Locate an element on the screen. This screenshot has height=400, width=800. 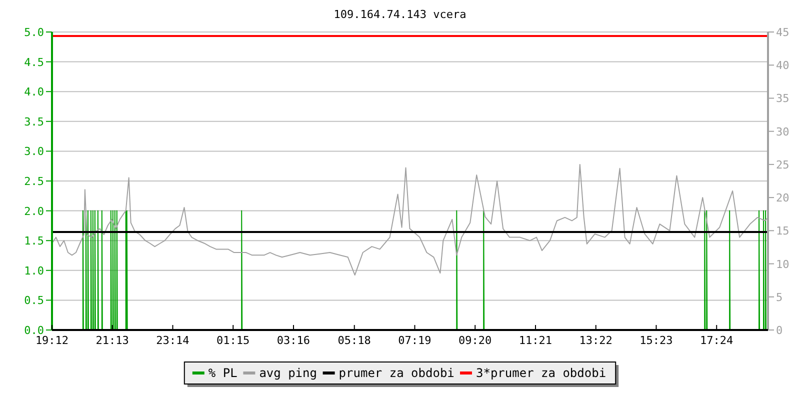
y-tick-label: 3.5 is located at coordinates (34, 121).